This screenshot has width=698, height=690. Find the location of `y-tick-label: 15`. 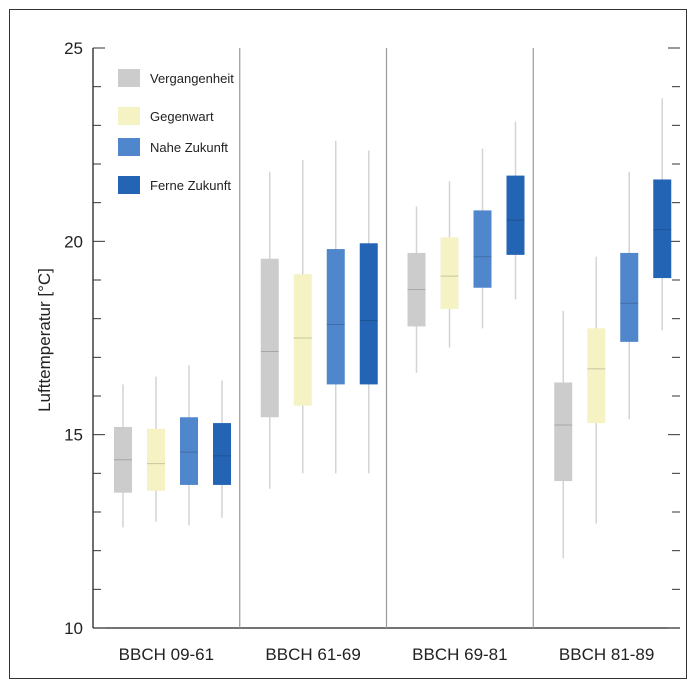

y-tick-label: 15 is located at coordinates (73, 435).